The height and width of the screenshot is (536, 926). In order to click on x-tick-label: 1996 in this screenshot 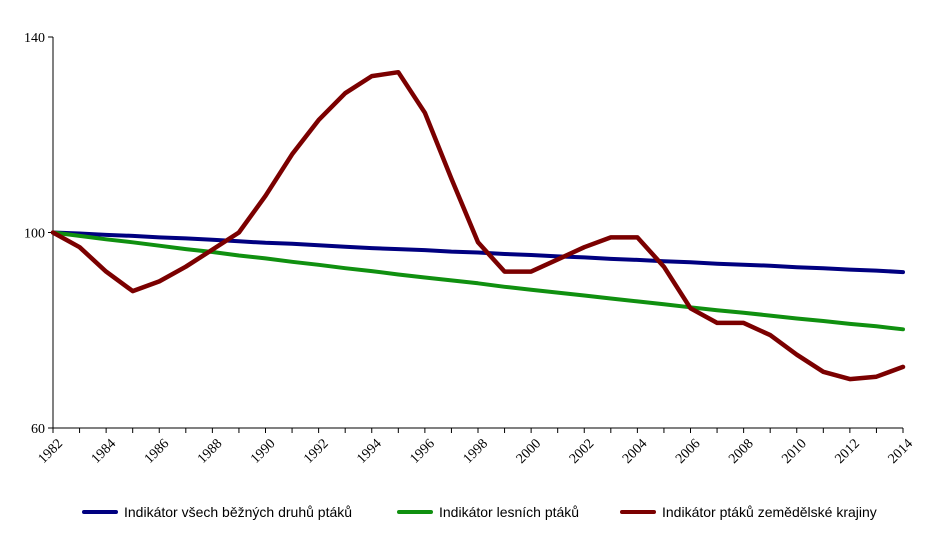, I will do `click(423, 451)`.